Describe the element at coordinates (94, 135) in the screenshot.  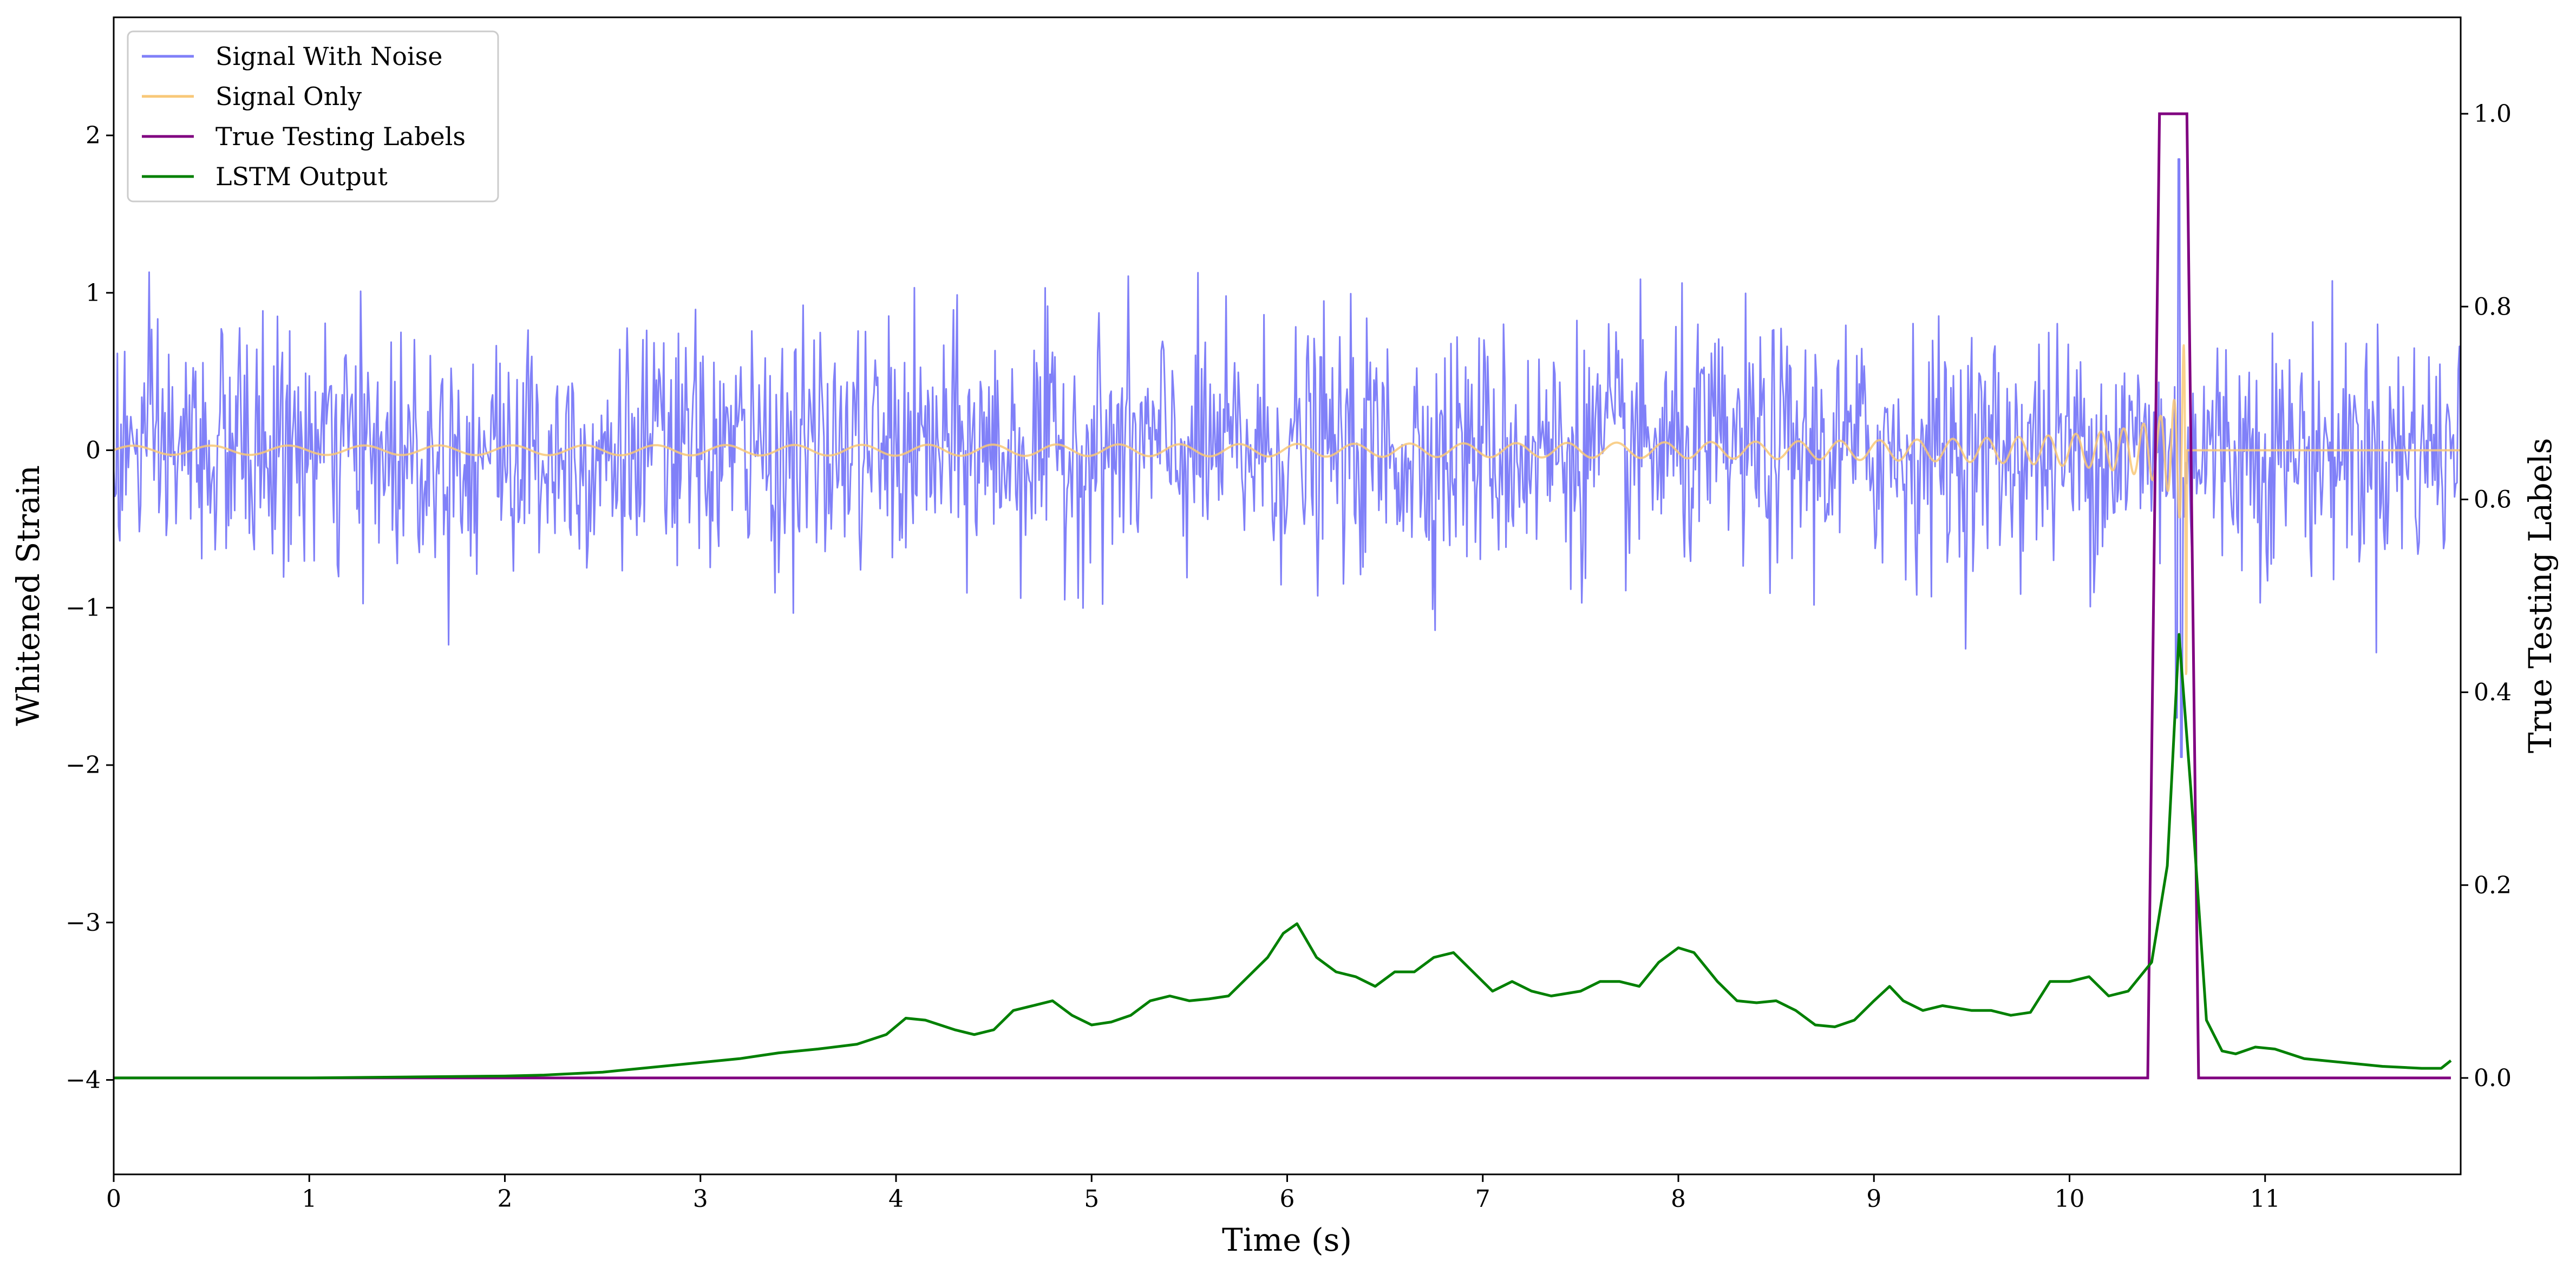
I see `y-tick-label-left: 2` at that location.